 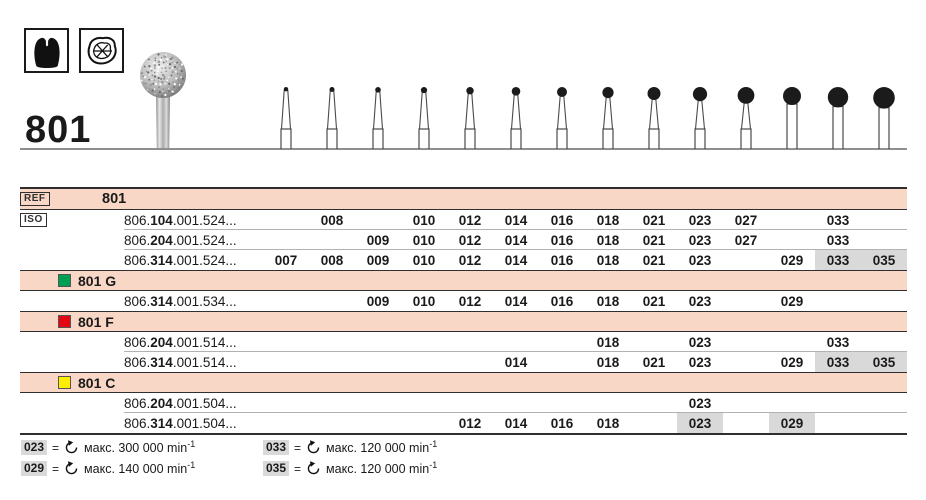 I want to click on section-label: 801 F, so click(x=96, y=321).